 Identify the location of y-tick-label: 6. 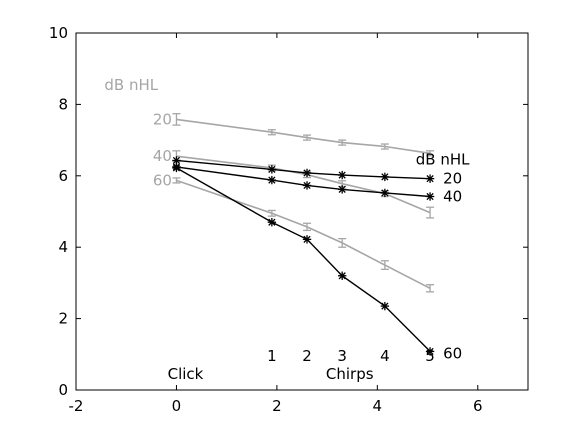
(63, 176).